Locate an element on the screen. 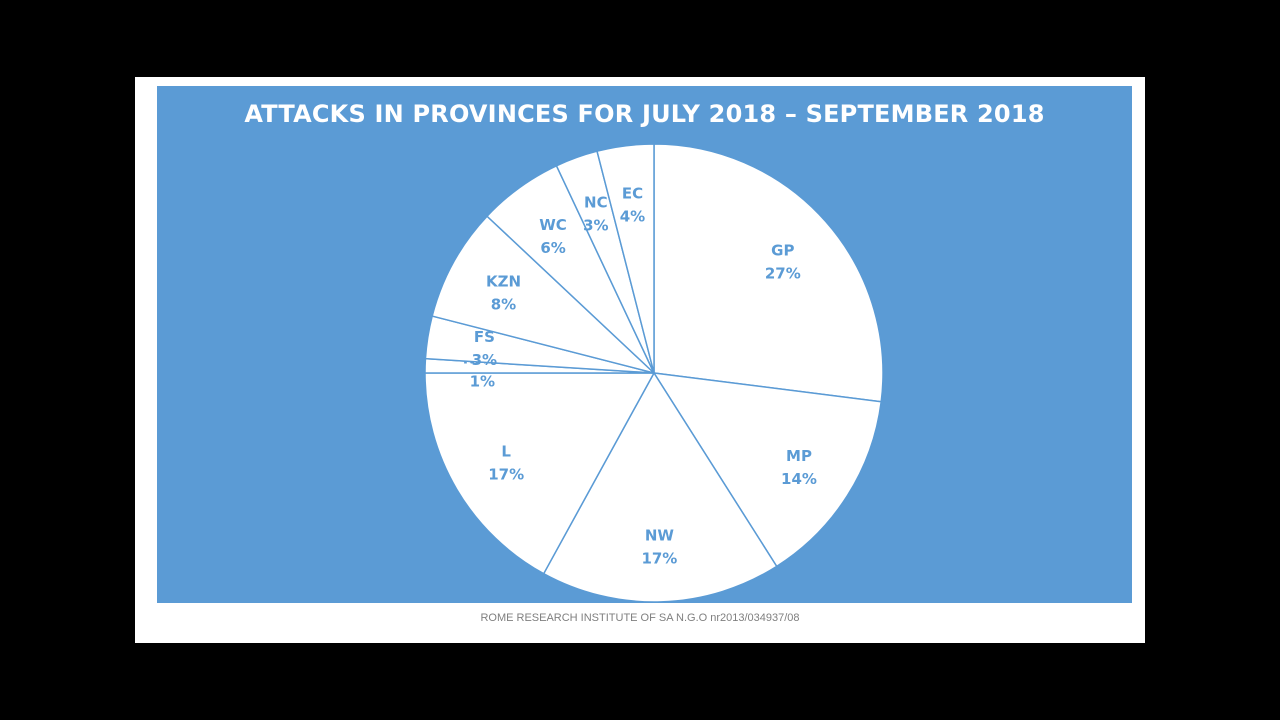 The width and height of the screenshot is (1280, 720). pie-slice-kzn is located at coordinates (543, 294).